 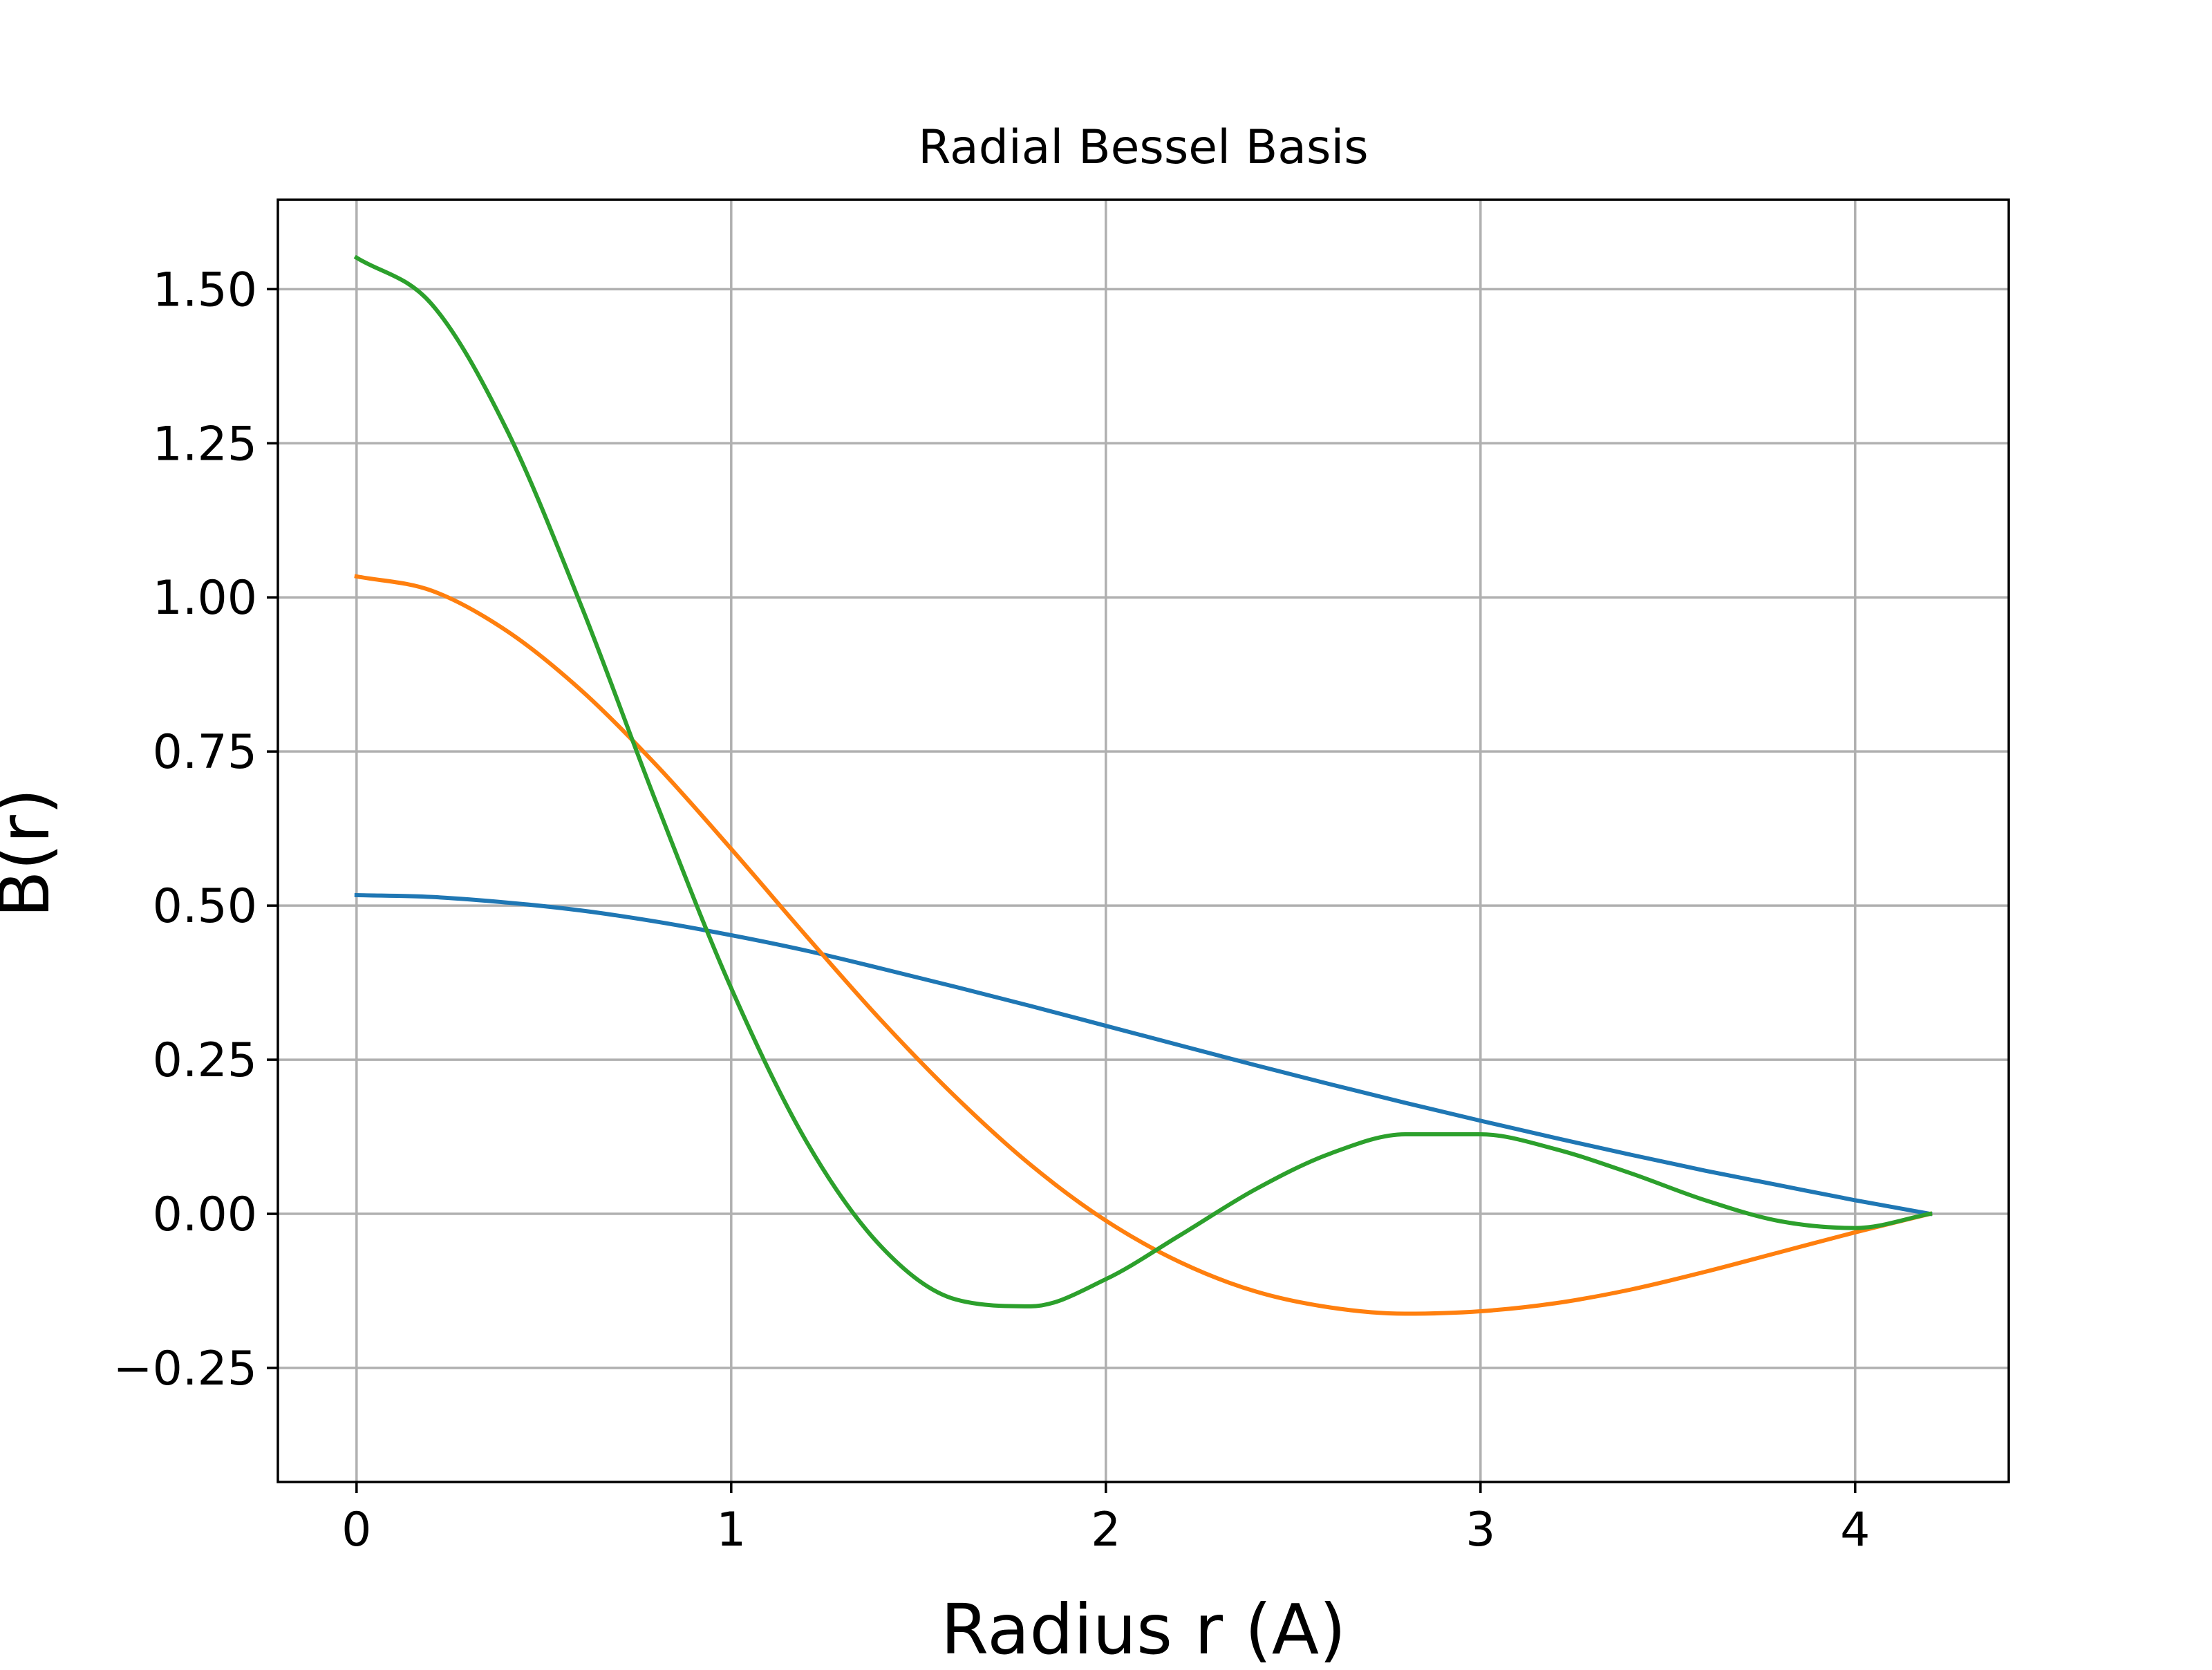 I want to click on y-tick-label: 1.00, so click(x=205, y=598).